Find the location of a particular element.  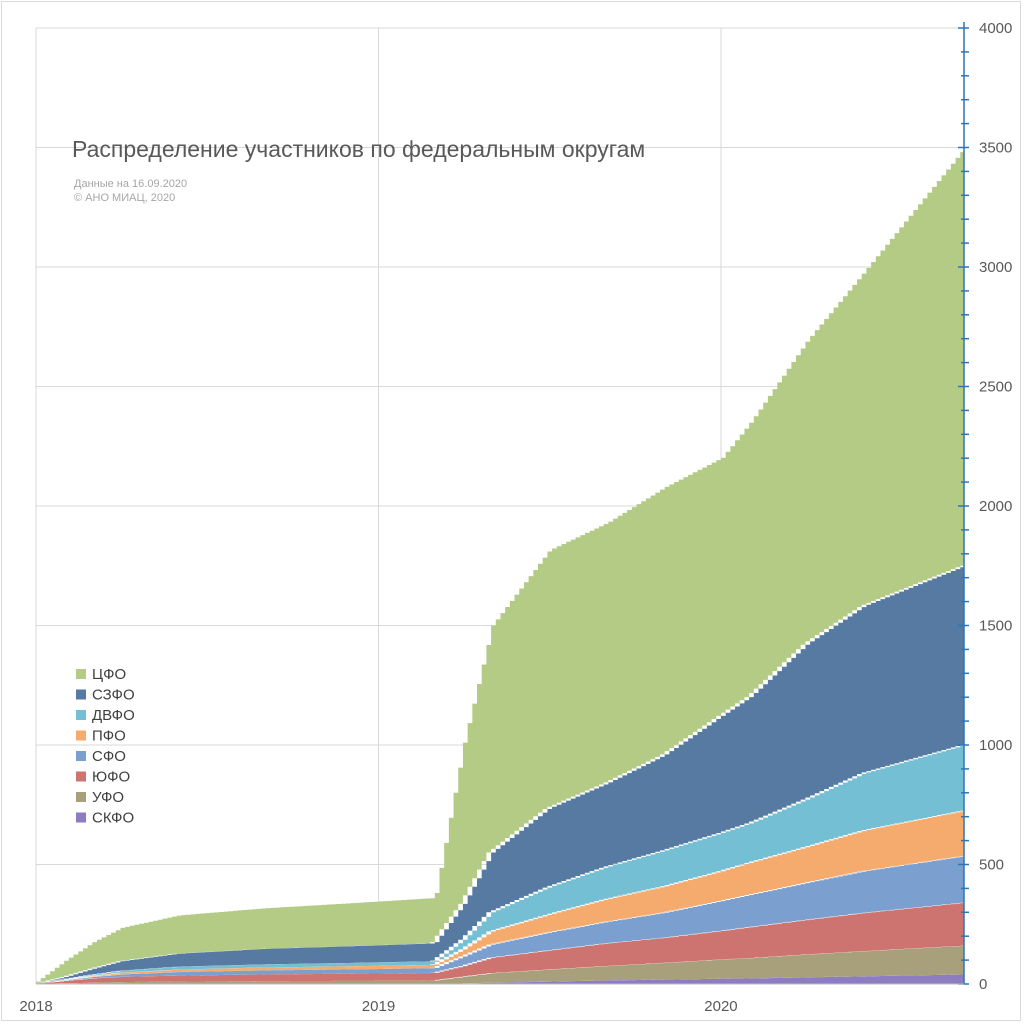

legend-label: ПФО is located at coordinates (109, 736).